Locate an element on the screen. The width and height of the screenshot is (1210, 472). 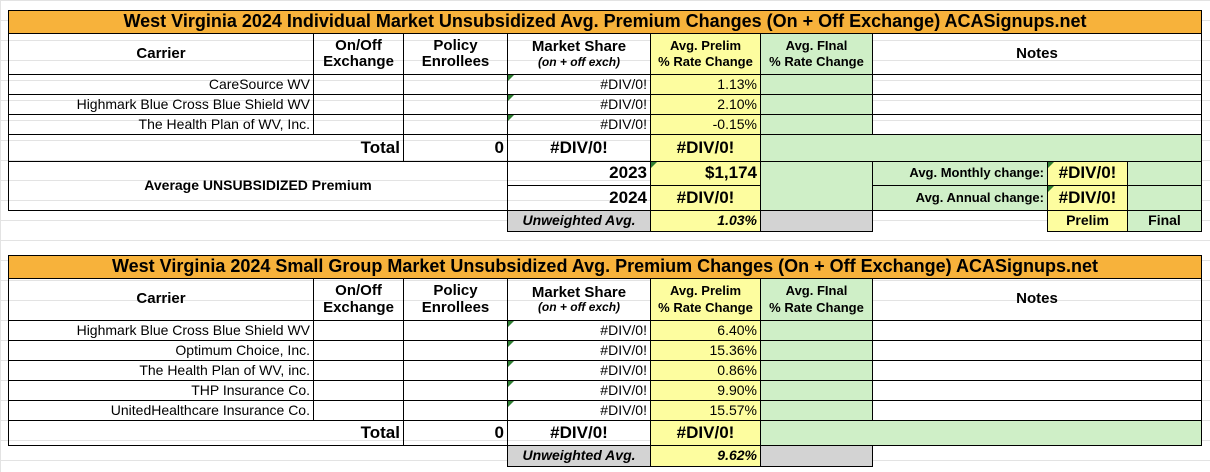
prelim-cell: -0.15% is located at coordinates (705, 124).